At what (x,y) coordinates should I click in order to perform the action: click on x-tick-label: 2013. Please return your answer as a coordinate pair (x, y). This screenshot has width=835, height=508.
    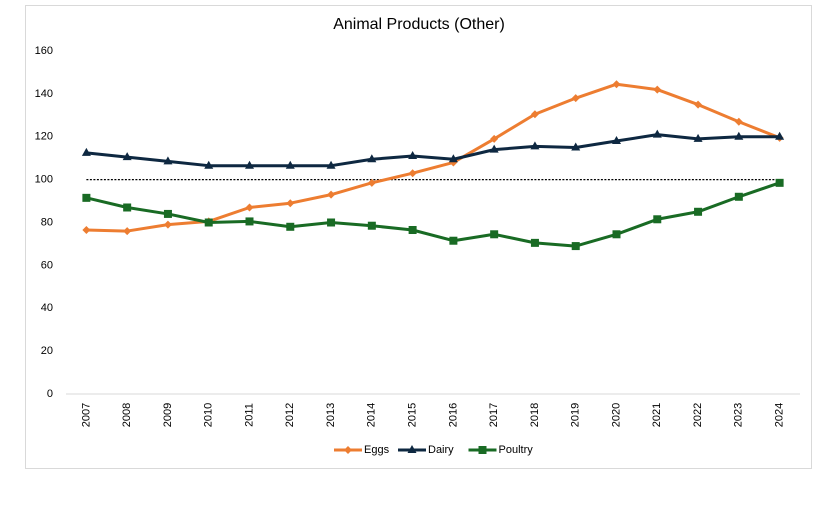
    Looking at the image, I should click on (331, 415).